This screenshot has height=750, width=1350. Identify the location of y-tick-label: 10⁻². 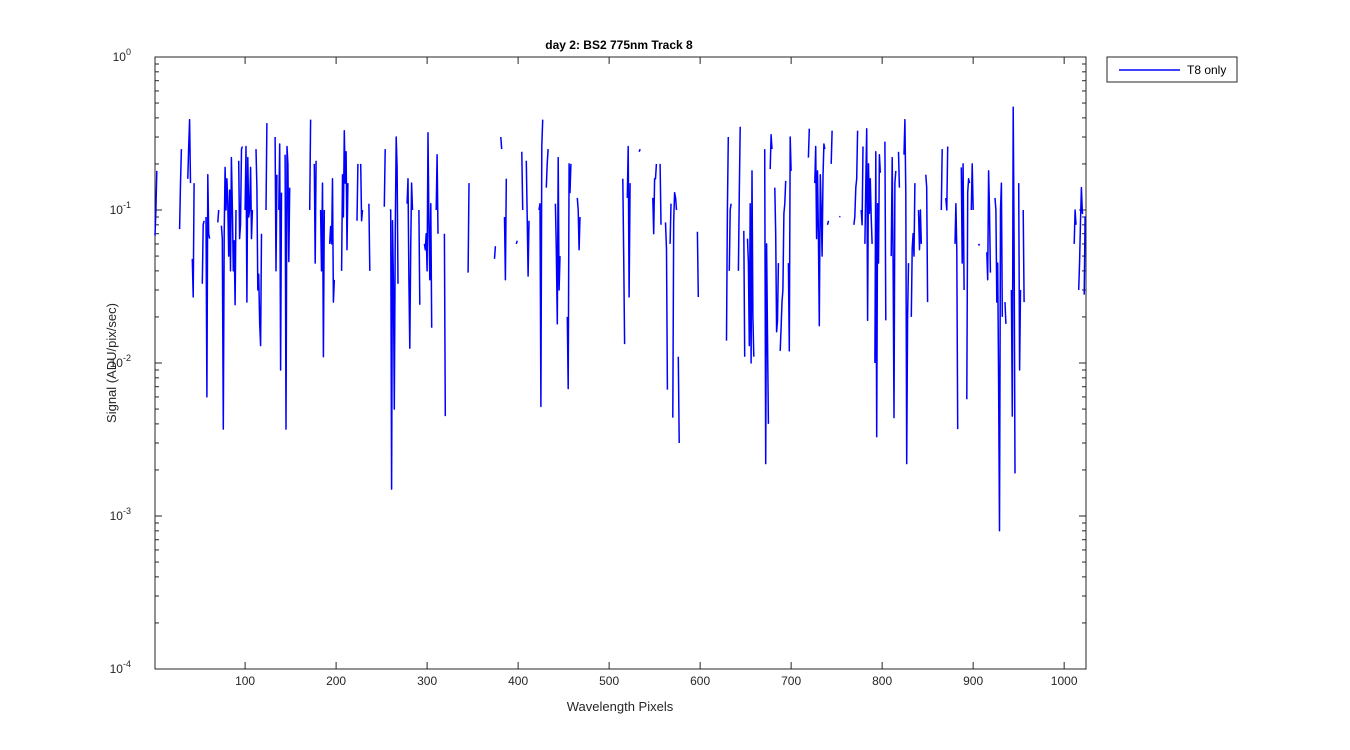
(120, 361).